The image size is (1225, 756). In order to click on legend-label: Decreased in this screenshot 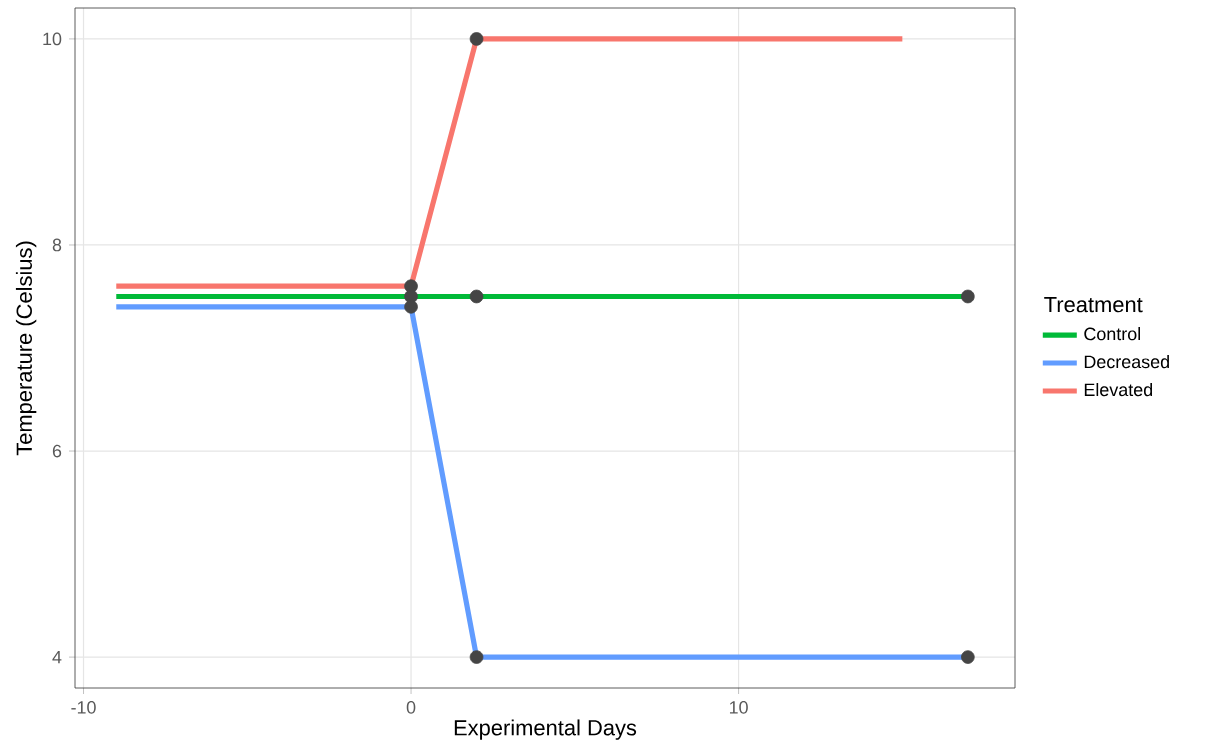, I will do `click(1126, 362)`.